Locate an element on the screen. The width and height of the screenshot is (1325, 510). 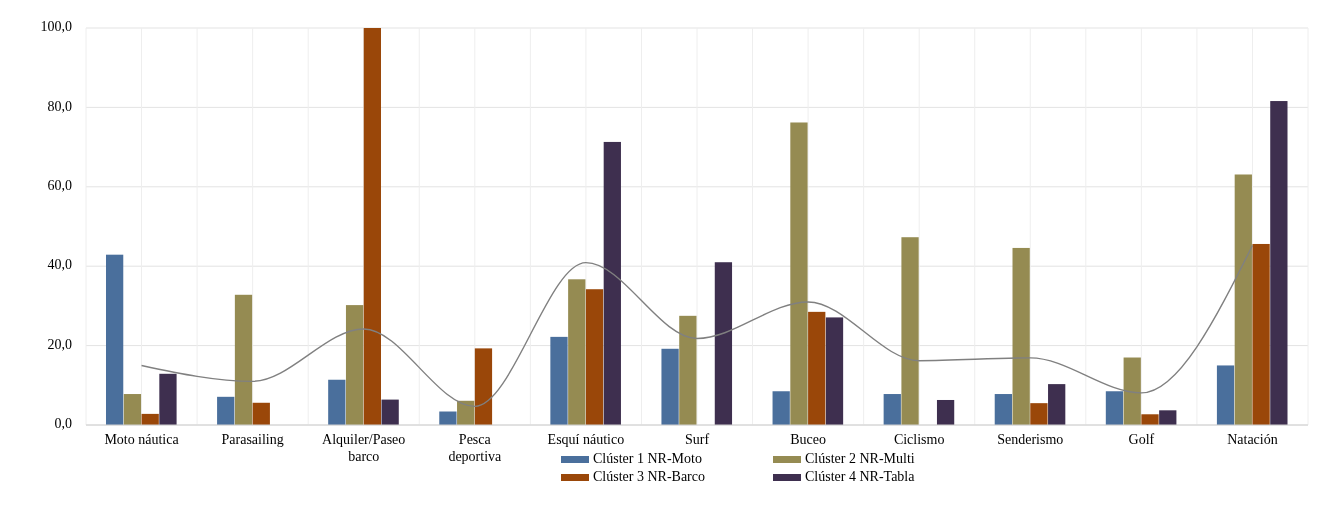
x-tick-label: Ciclismo is located at coordinates (919, 439).